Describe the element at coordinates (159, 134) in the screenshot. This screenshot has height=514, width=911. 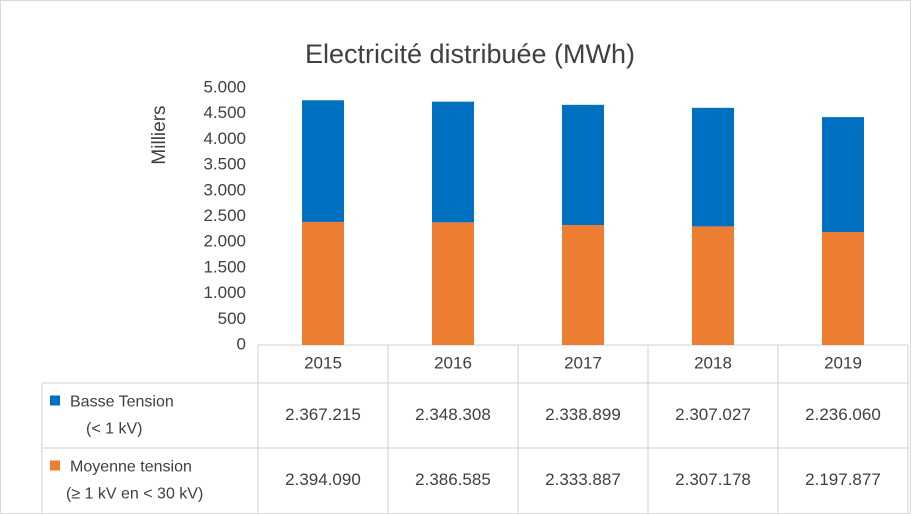
I see `y-axis-label: Milliers` at that location.